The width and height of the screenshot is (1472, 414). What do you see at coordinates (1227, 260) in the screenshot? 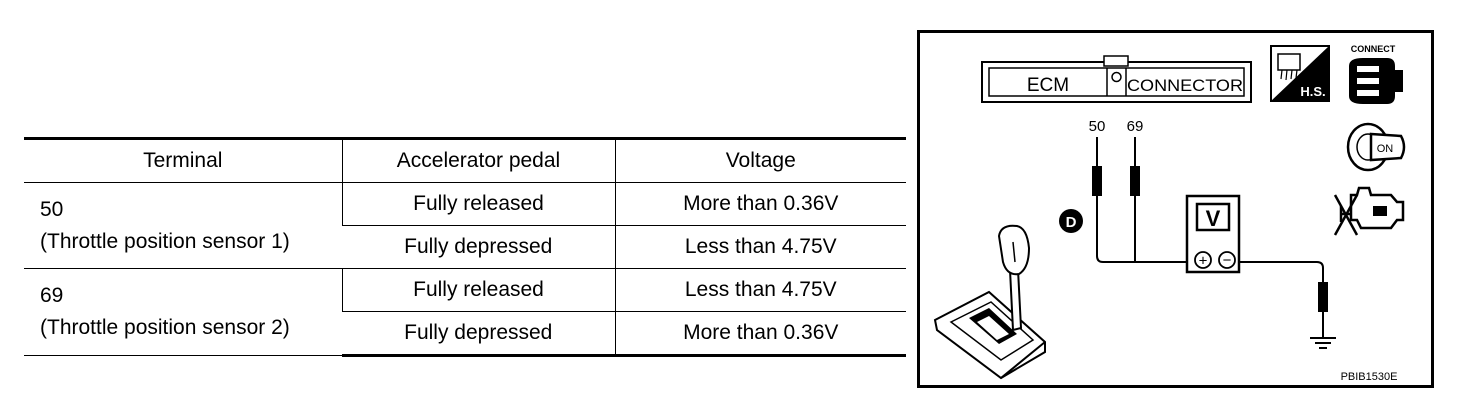
I see `negative-terminal: −` at bounding box center [1227, 260].